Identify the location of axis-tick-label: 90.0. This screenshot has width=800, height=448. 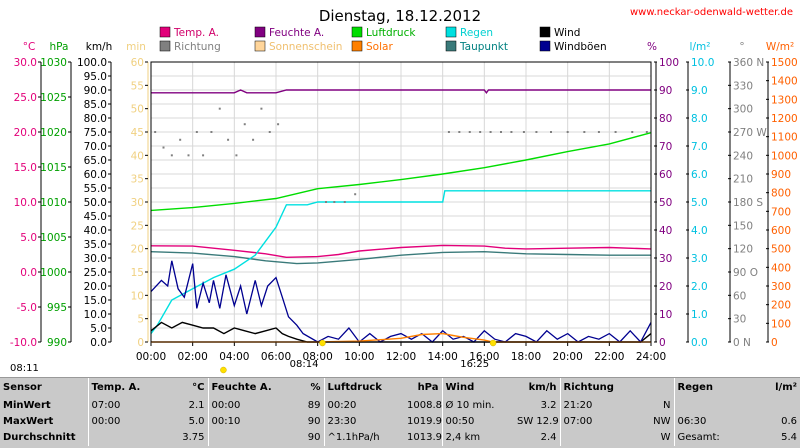
(95, 91).